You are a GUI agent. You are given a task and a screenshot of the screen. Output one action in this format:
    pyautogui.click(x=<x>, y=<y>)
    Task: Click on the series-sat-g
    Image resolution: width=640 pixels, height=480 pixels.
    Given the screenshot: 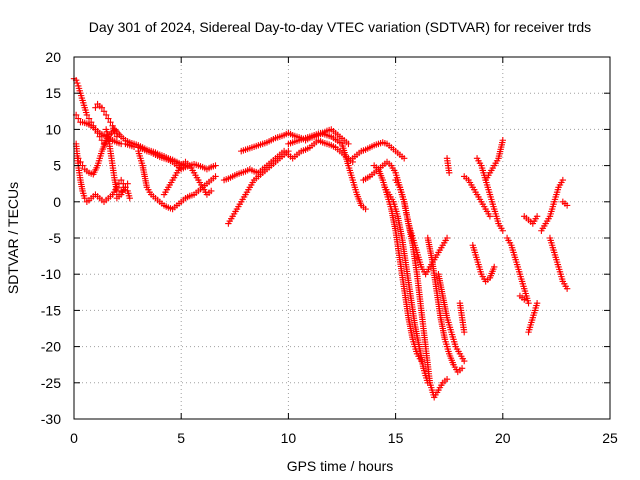 What is the action you would take?
    pyautogui.click(x=122, y=191)
    